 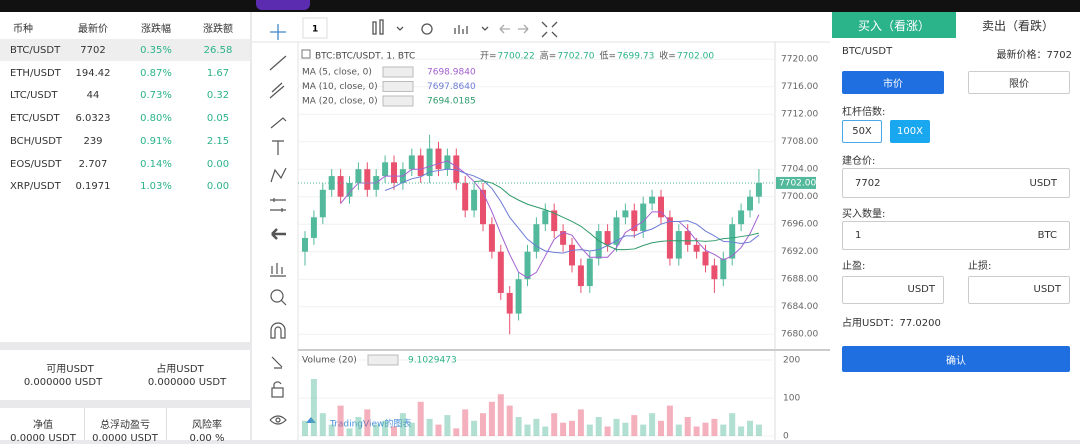 I want to click on y-tick-label: 7720.00, so click(x=799, y=60).